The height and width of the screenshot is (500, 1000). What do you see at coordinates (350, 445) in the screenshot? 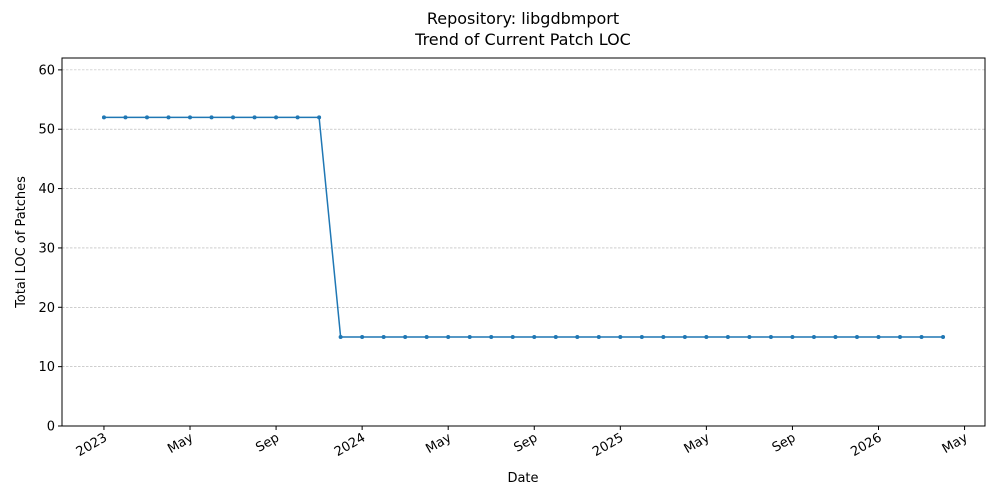
I see `x-tick-label: 2024` at bounding box center [350, 445].